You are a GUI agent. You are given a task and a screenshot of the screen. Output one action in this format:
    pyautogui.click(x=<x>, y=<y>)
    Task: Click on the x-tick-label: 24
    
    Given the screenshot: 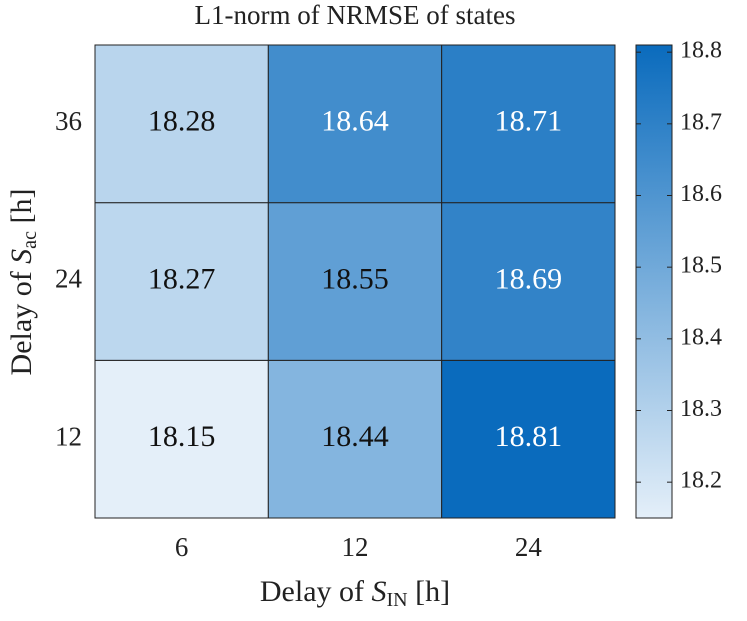 What is the action you would take?
    pyautogui.click(x=529, y=547)
    